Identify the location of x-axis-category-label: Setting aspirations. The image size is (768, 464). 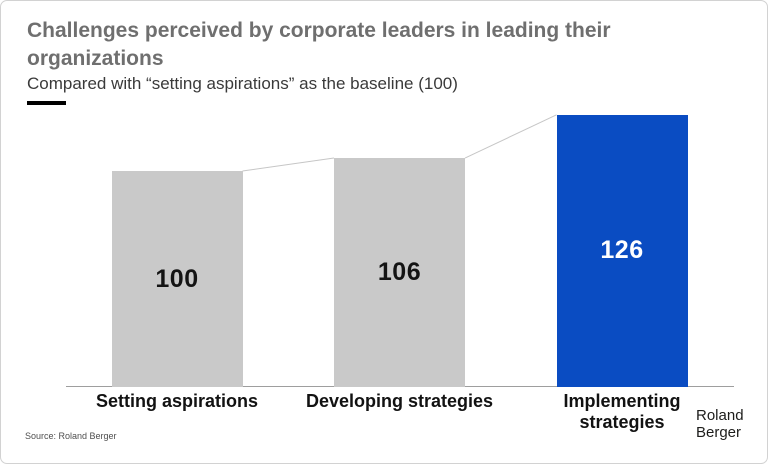
(177, 401).